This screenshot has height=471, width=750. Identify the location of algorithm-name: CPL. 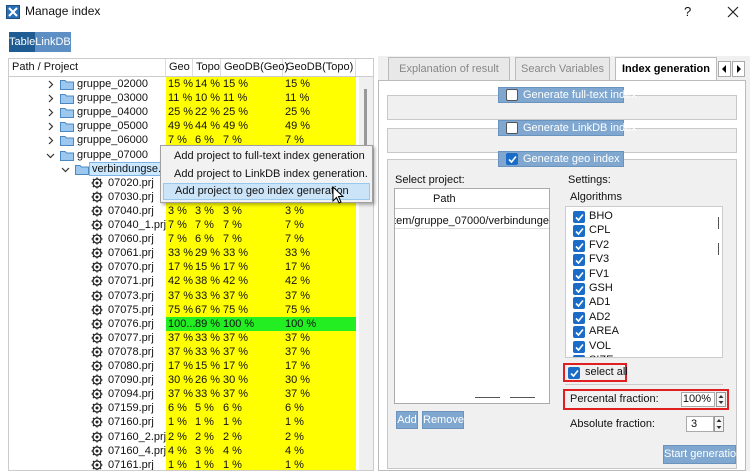
(600, 230).